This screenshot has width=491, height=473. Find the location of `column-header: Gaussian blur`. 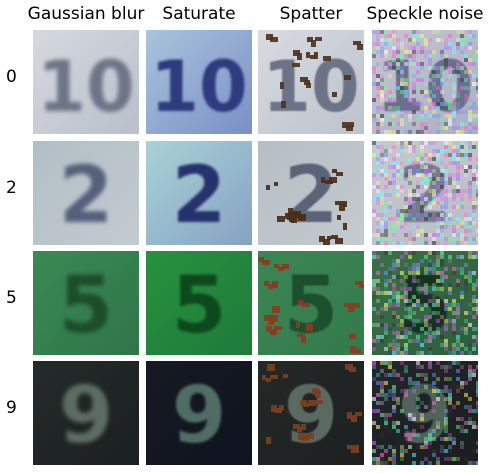

column-header: Gaussian blur is located at coordinates (86, 14).